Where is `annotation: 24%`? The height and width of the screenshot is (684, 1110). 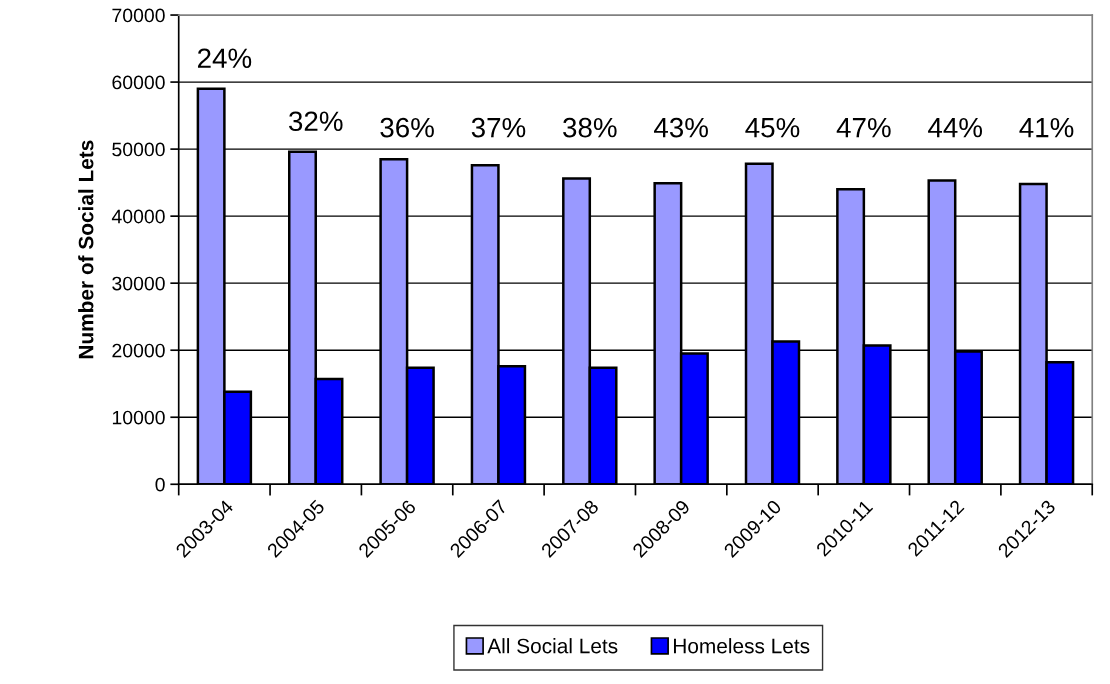
annotation: 24% is located at coordinates (224, 58).